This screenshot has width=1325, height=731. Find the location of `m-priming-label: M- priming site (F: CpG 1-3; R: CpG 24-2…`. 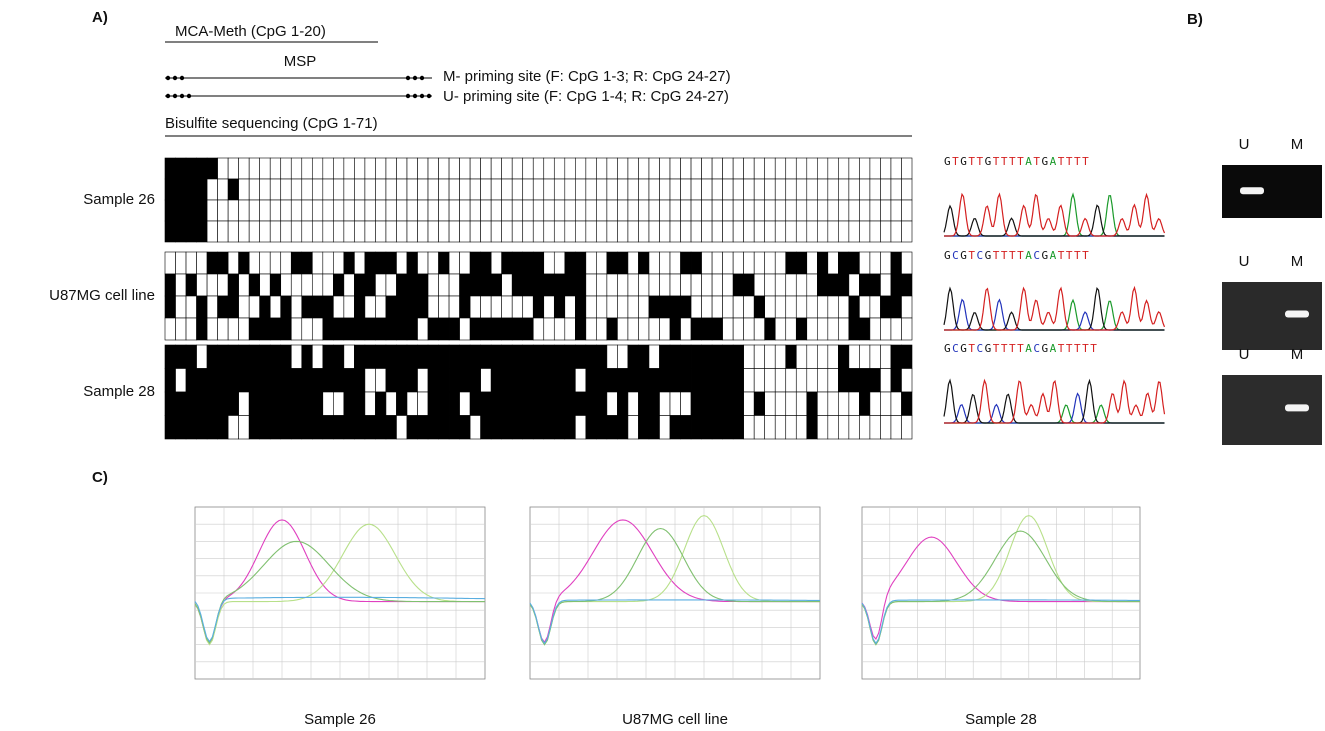

m-priming-label: M- priming site (F: CpG 1-3; R: CpG 24-2… is located at coordinates (587, 76).